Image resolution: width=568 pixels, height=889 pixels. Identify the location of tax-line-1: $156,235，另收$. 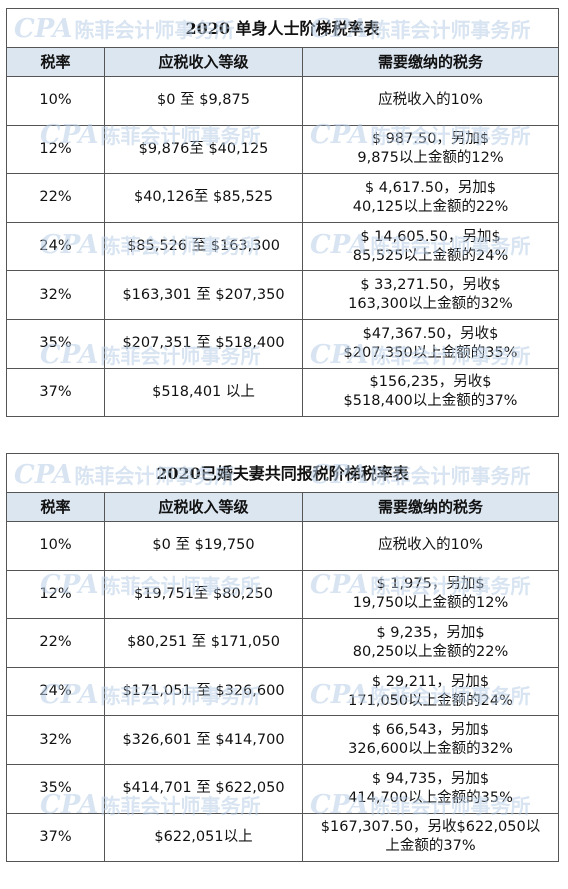
(430, 382).